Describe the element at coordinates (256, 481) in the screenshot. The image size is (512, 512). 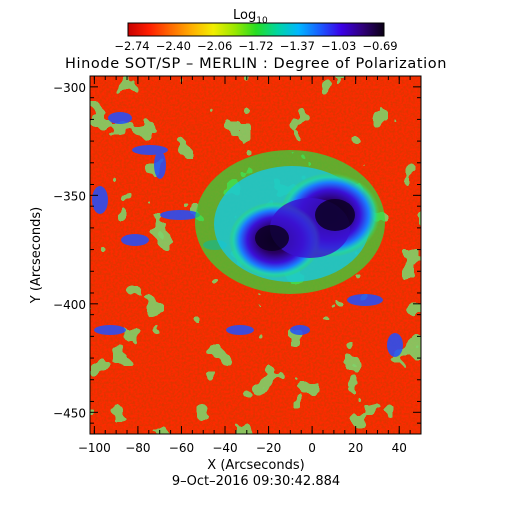
I see `timestamp: 9–Oct–2016 09:30:42.884` at that location.